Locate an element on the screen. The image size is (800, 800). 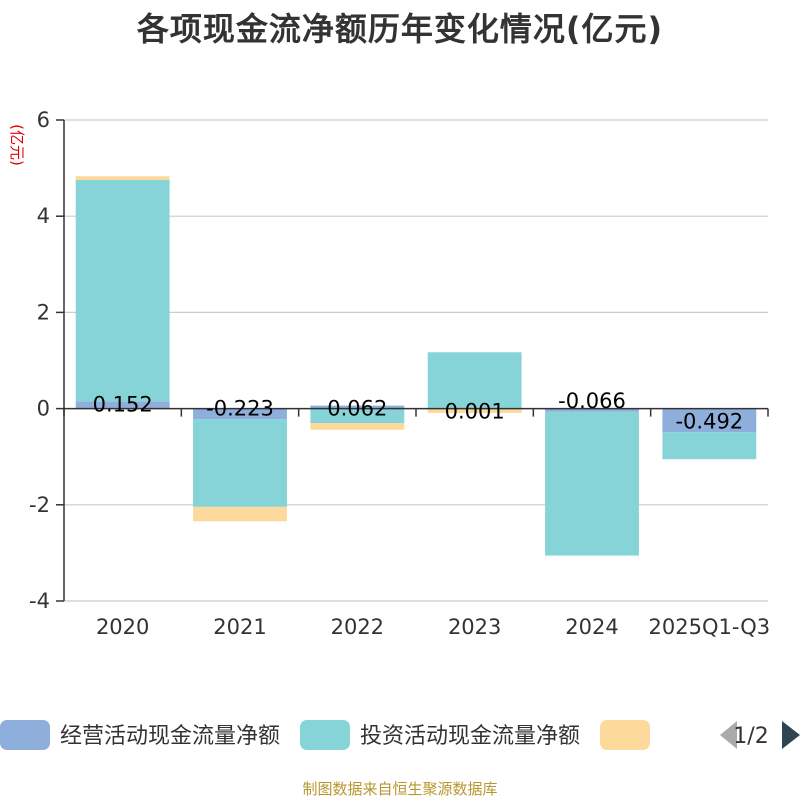
y-tick-label: 4 is located at coordinates (43, 216).